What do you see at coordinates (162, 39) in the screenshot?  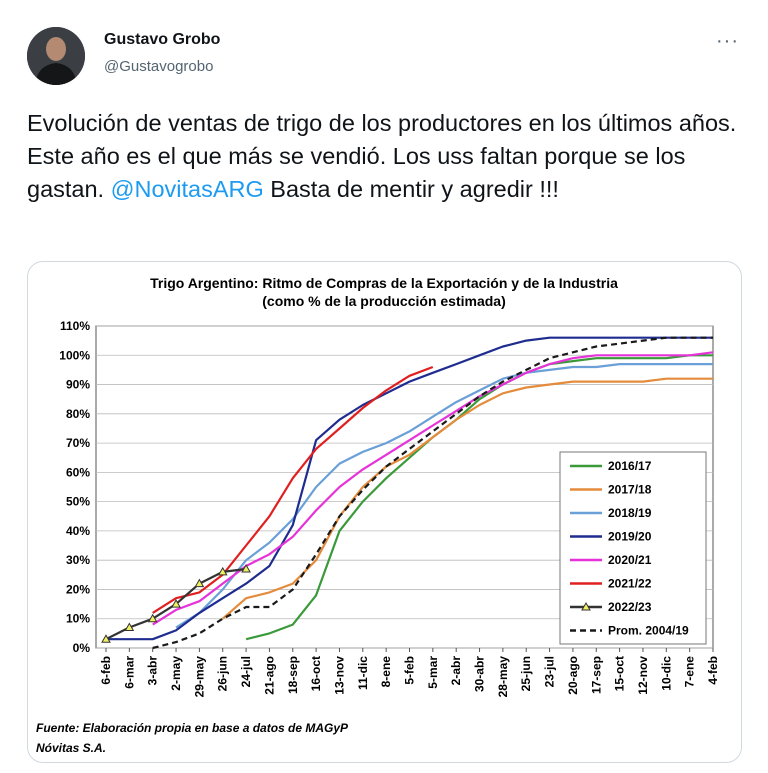 I see `author-name: Gustavo Grobo` at bounding box center [162, 39].